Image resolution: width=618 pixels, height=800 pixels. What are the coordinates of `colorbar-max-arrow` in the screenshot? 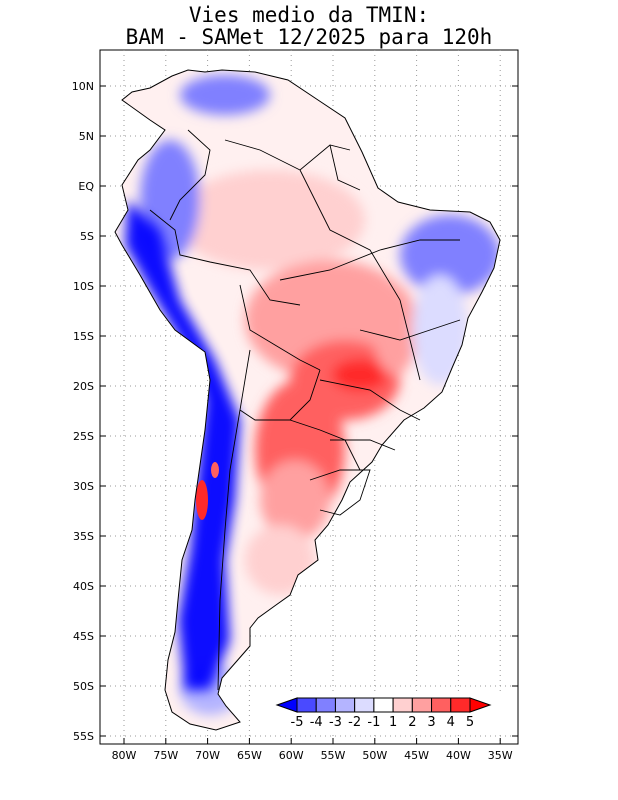 It's located at (480, 705).